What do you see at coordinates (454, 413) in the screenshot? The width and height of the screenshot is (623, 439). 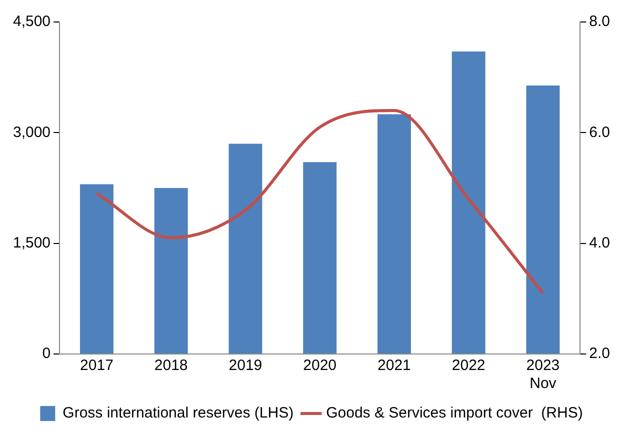 I see `legend-label: Goods & Services import cover (RHS)` at bounding box center [454, 413].